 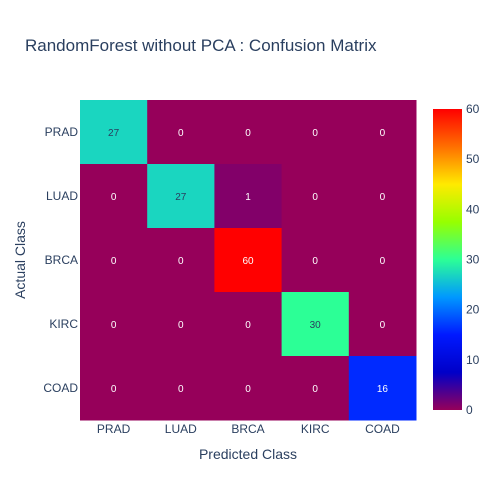 I want to click on y-tick-label: BRCA, so click(x=61, y=260).